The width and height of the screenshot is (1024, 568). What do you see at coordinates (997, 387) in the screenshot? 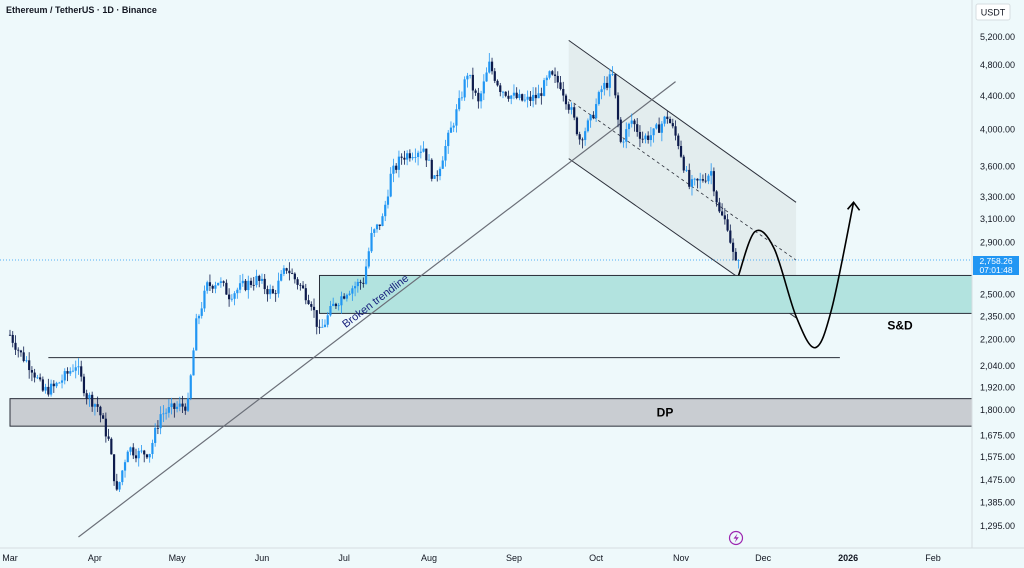
I see `price-tick-label: 1,920.00` at bounding box center [997, 387].